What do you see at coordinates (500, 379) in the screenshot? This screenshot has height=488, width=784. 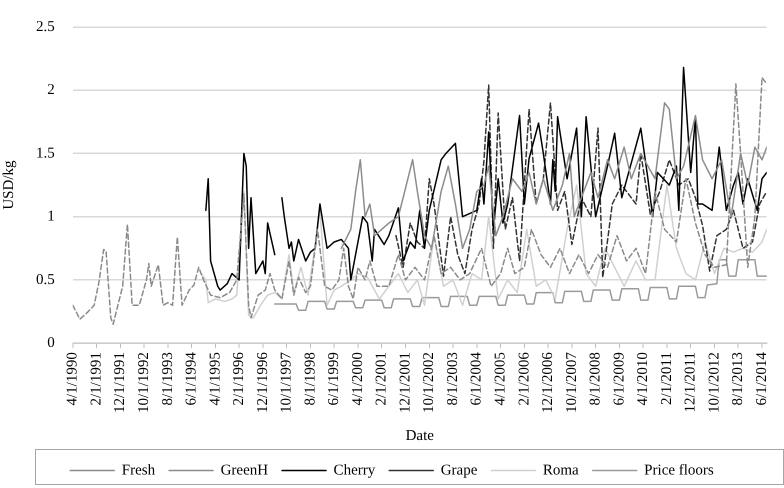 I see `x-tick-label: 4/1/2005` at bounding box center [500, 379].